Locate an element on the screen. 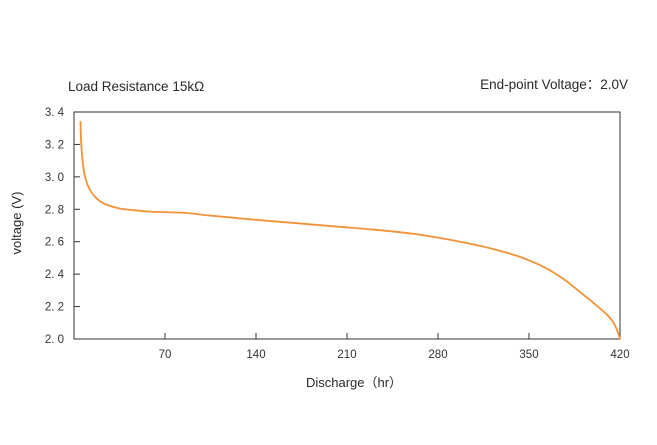  y-tick-label: 2. 8 is located at coordinates (54, 210).